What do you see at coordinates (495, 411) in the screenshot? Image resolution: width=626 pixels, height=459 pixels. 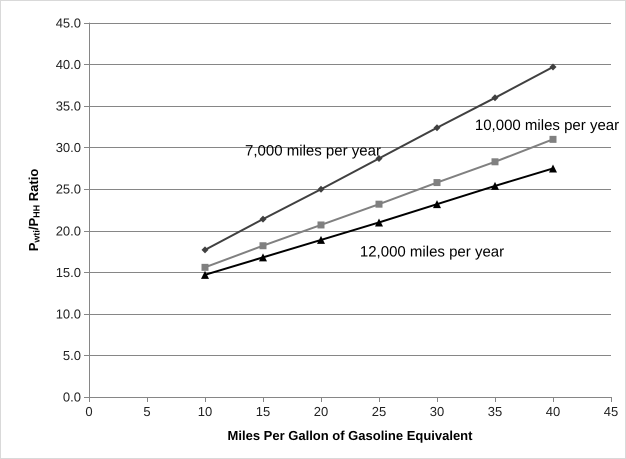 I see `x-tick-label: 35` at bounding box center [495, 411].